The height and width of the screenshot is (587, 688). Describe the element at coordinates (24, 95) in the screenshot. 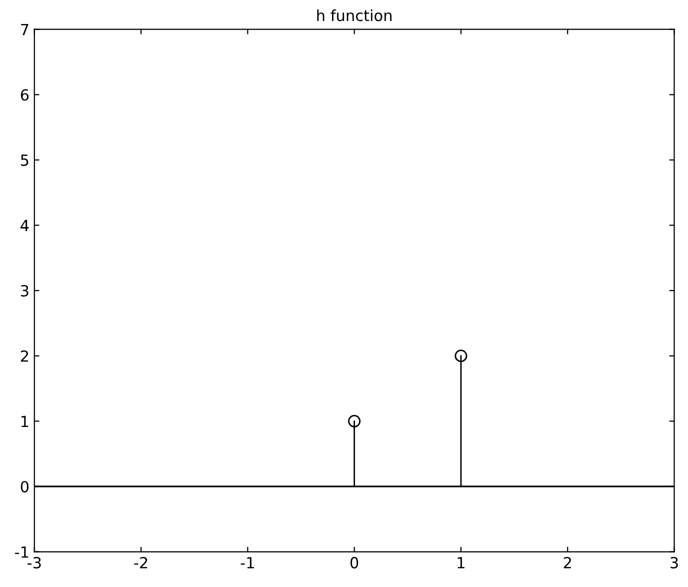

I see `y-tick-label: 6` at that location.